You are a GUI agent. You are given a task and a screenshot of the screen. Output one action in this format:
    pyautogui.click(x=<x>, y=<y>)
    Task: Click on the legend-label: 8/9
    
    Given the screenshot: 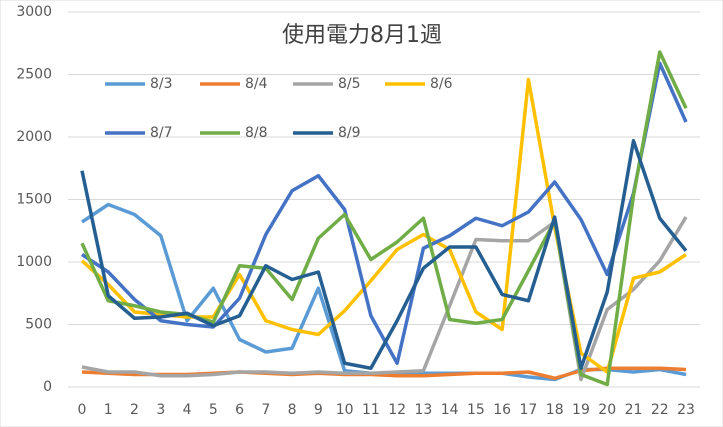 What is the action you would take?
    pyautogui.click(x=349, y=133)
    